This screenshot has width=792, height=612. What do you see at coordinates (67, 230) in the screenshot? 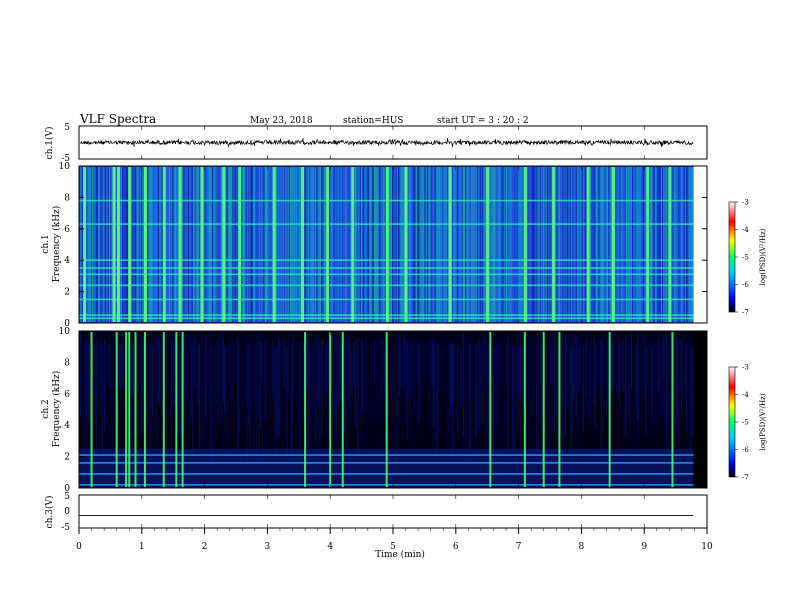
I see `ytick-label: 6` at bounding box center [67, 230].